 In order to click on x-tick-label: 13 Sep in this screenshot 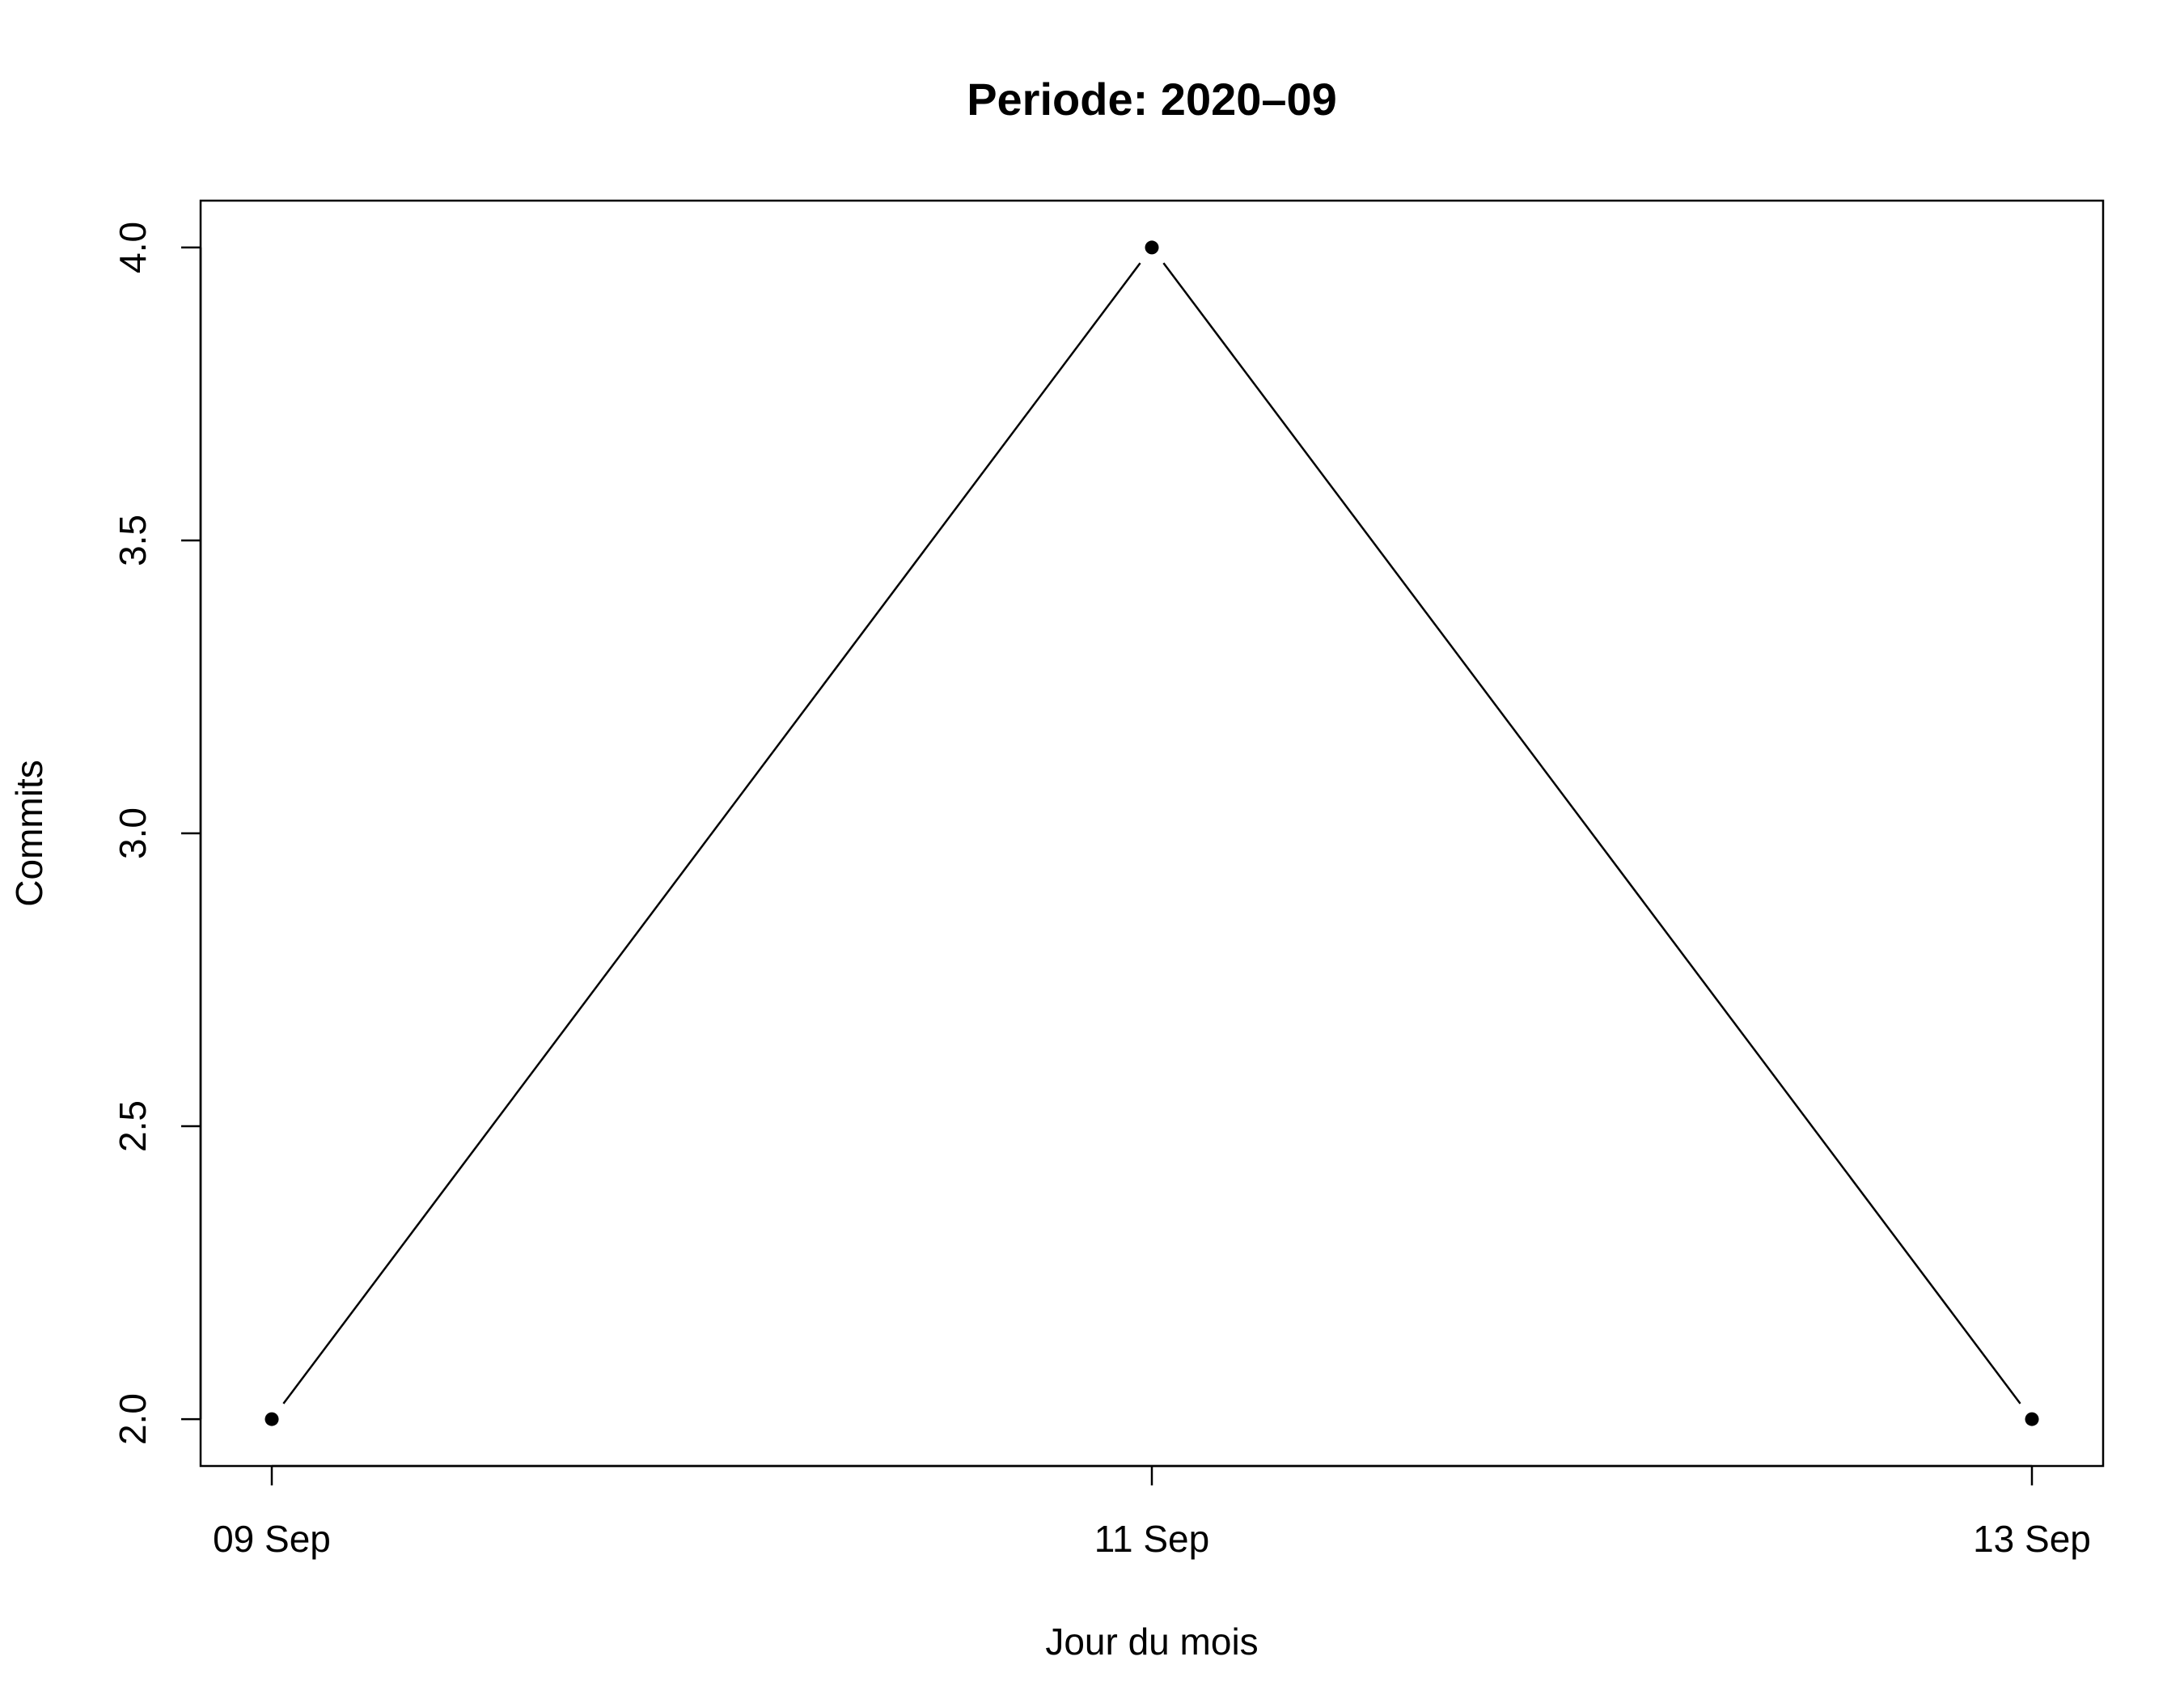, I will do `click(2032, 1539)`.